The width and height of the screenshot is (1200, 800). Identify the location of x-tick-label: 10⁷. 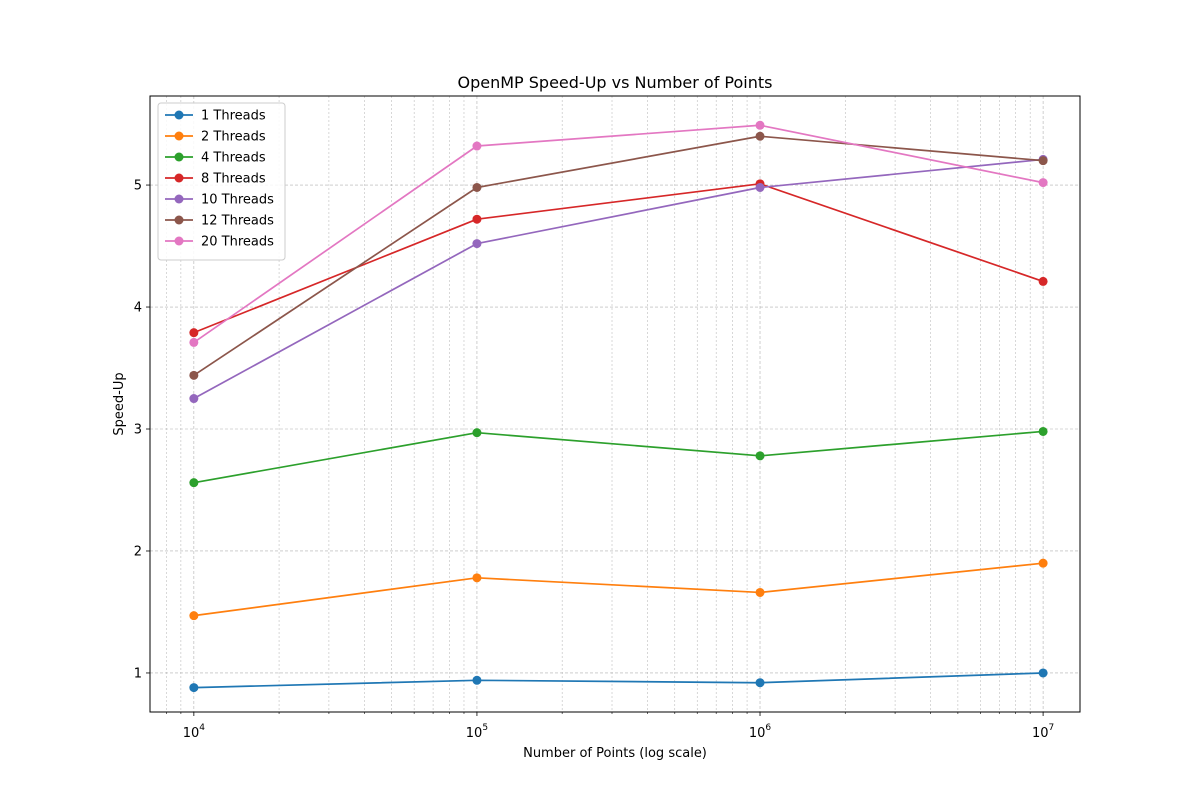
(1043, 732).